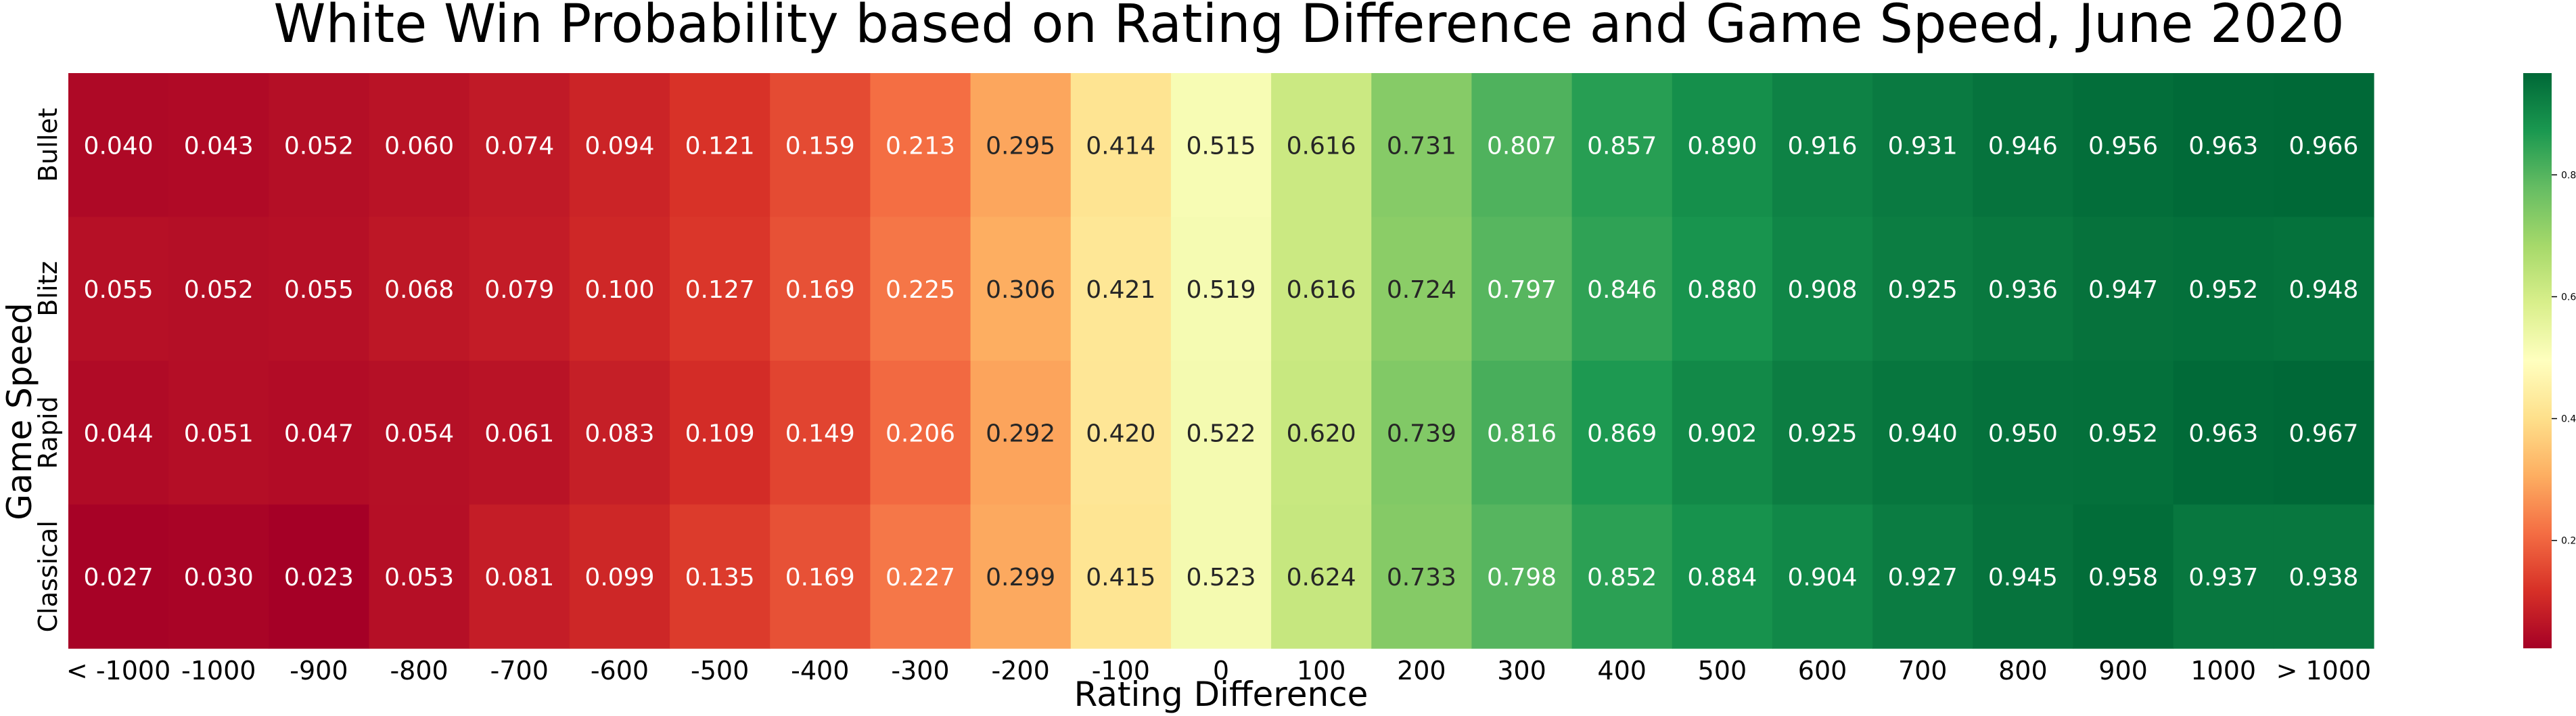  What do you see at coordinates (1421, 671) in the screenshot?
I see `x-tick-label: 200` at bounding box center [1421, 671].